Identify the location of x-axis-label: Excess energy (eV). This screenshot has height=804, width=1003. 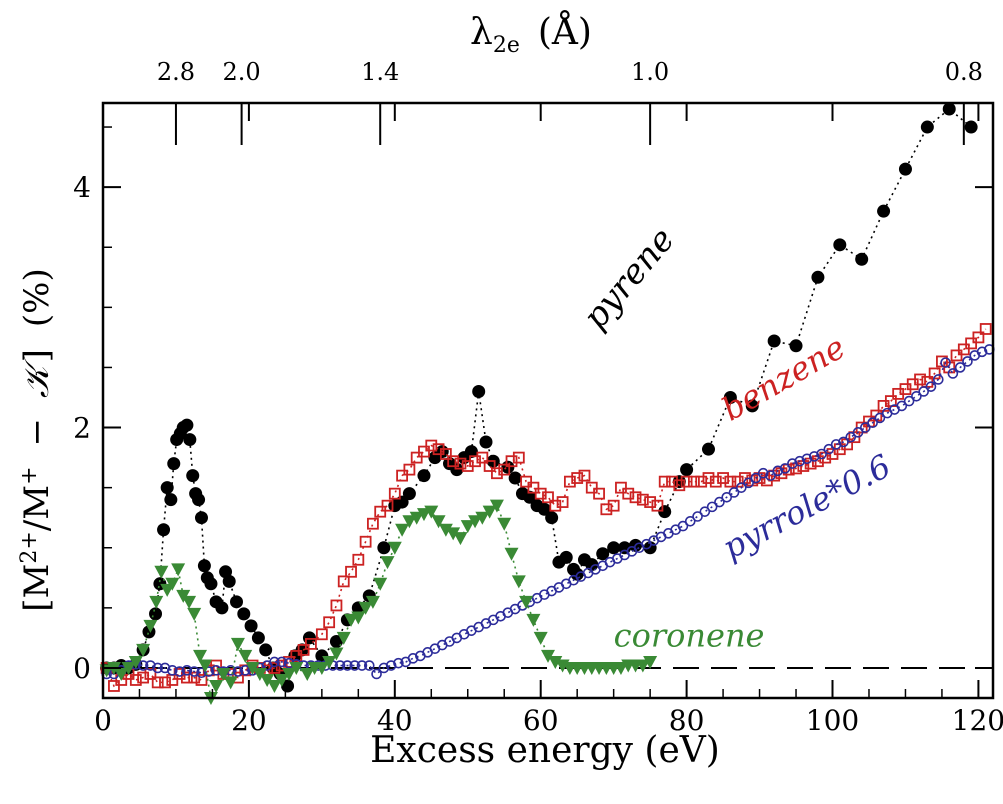
(545, 750).